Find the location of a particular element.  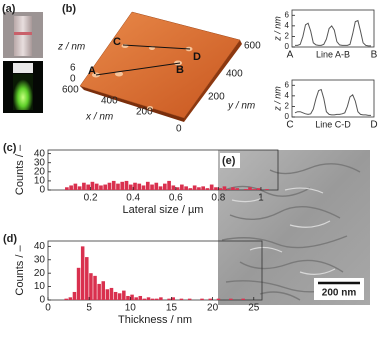

photos is located at coordinates (23, 62).